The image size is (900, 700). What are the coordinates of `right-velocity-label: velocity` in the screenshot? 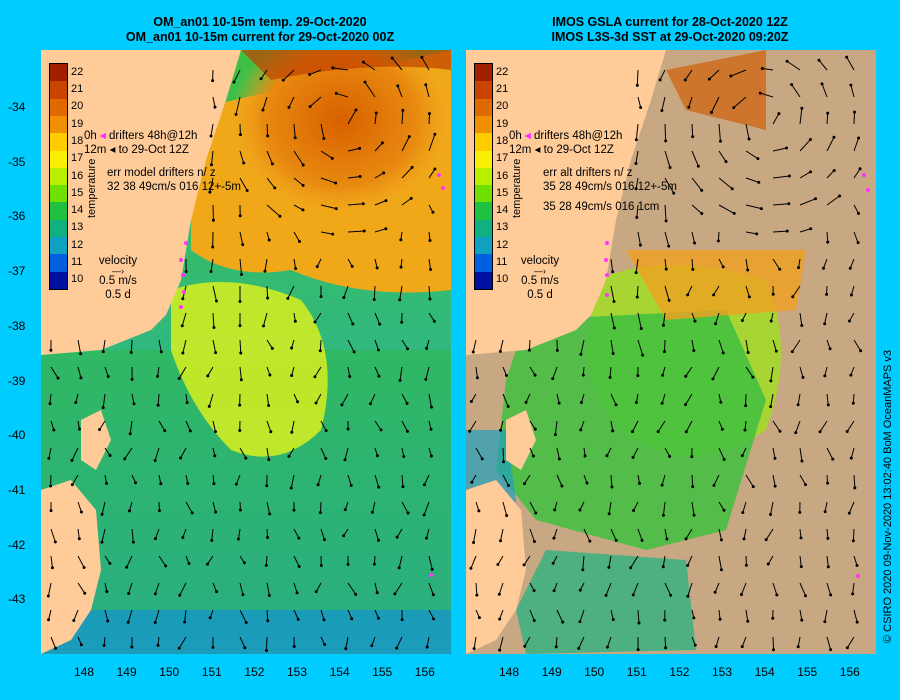 It's located at (540, 261).